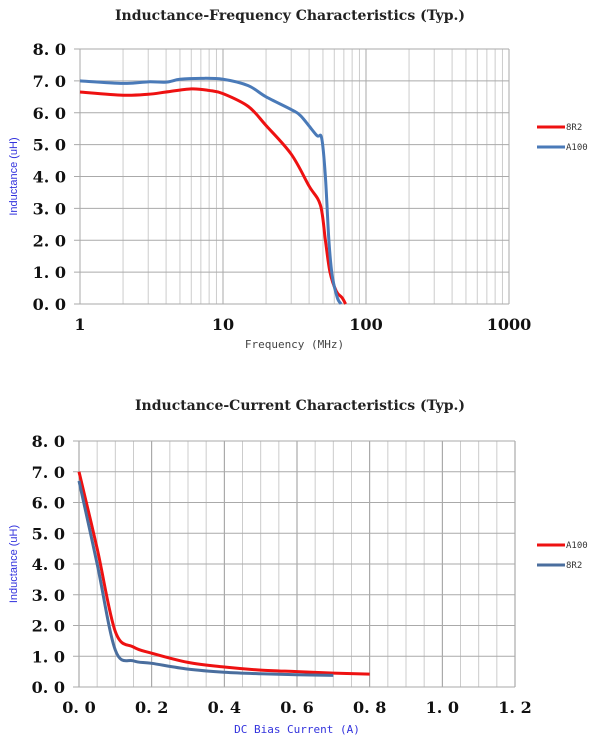  Describe the element at coordinates (151, 707) in the screenshot. I see `x-tick-label: 0. 2` at that location.